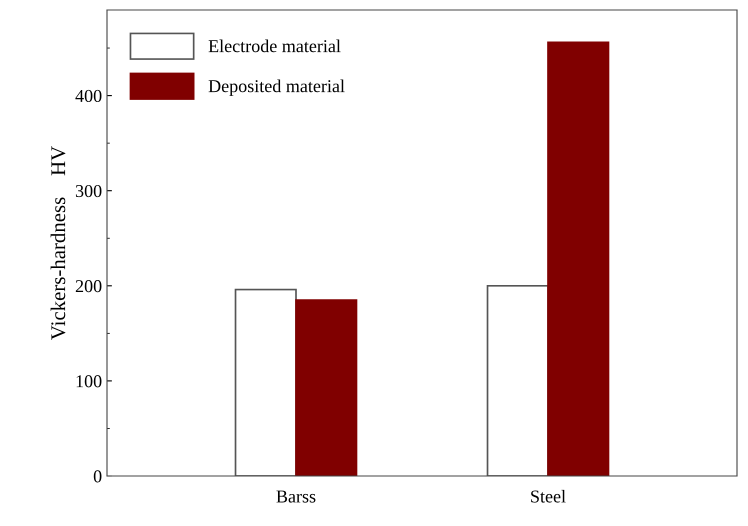  Describe the element at coordinates (274, 46) in the screenshot. I see `legend-label: Electrode material` at that location.